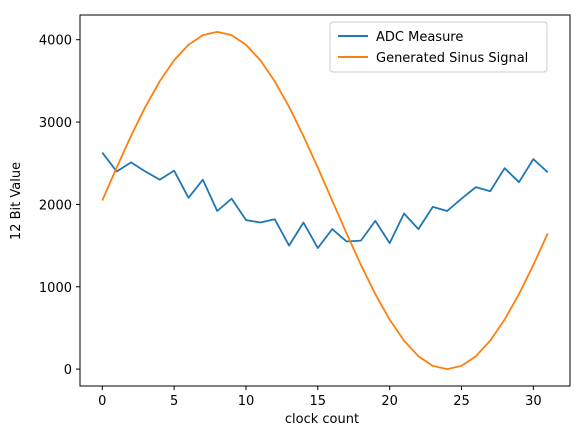 This screenshot has width=583, height=440. Describe the element at coordinates (246, 401) in the screenshot. I see `x-tick-label: 10` at that location.